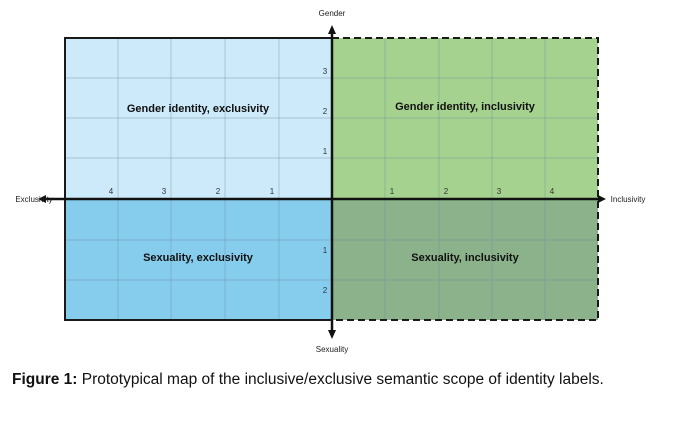 The width and height of the screenshot is (680, 423). What do you see at coordinates (602, 199) in the screenshot?
I see `arrow-right-icon` at bounding box center [602, 199].